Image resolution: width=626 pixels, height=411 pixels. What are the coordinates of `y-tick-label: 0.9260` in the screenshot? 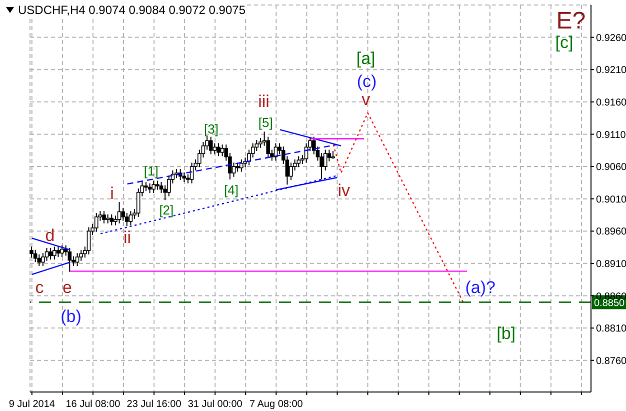 It's located at (611, 38).